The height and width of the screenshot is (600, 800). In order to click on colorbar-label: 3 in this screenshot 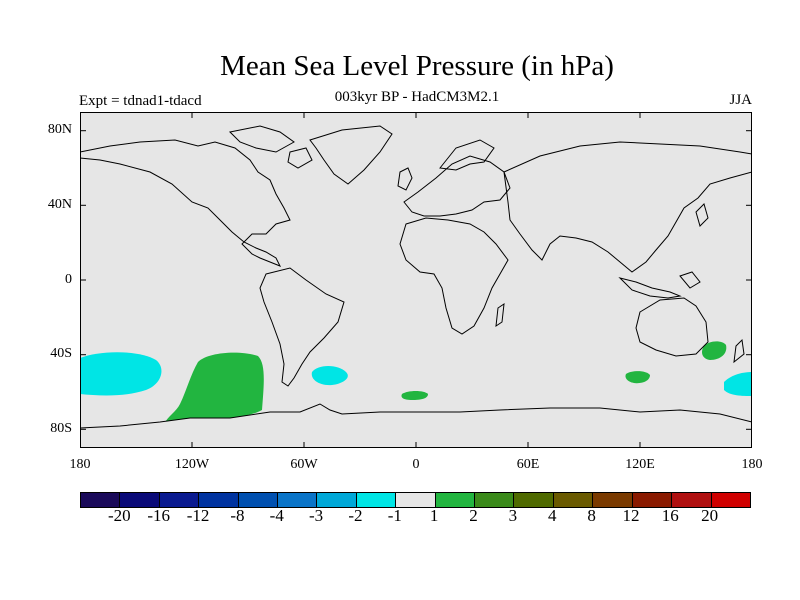, I will do `click(513, 515)`.